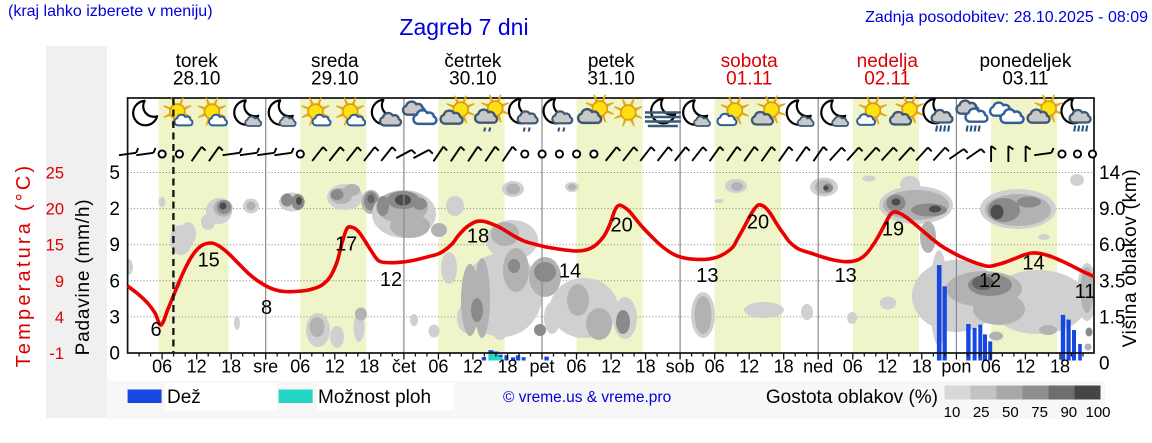 This screenshot has width=1152, height=443. What do you see at coordinates (749, 61) in the screenshot?
I see `svg-text: sobota` at bounding box center [749, 61].